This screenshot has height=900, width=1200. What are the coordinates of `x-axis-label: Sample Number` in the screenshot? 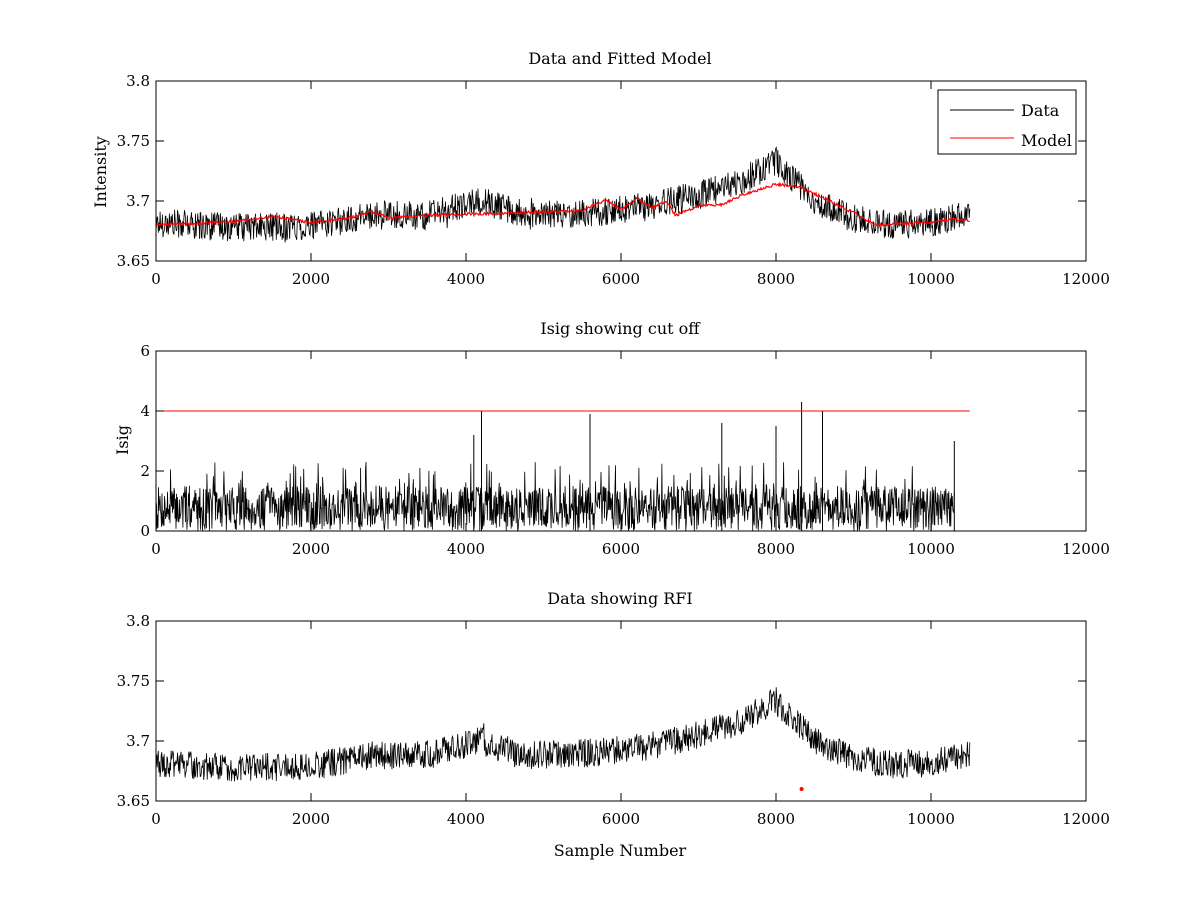 It's located at (620, 850).